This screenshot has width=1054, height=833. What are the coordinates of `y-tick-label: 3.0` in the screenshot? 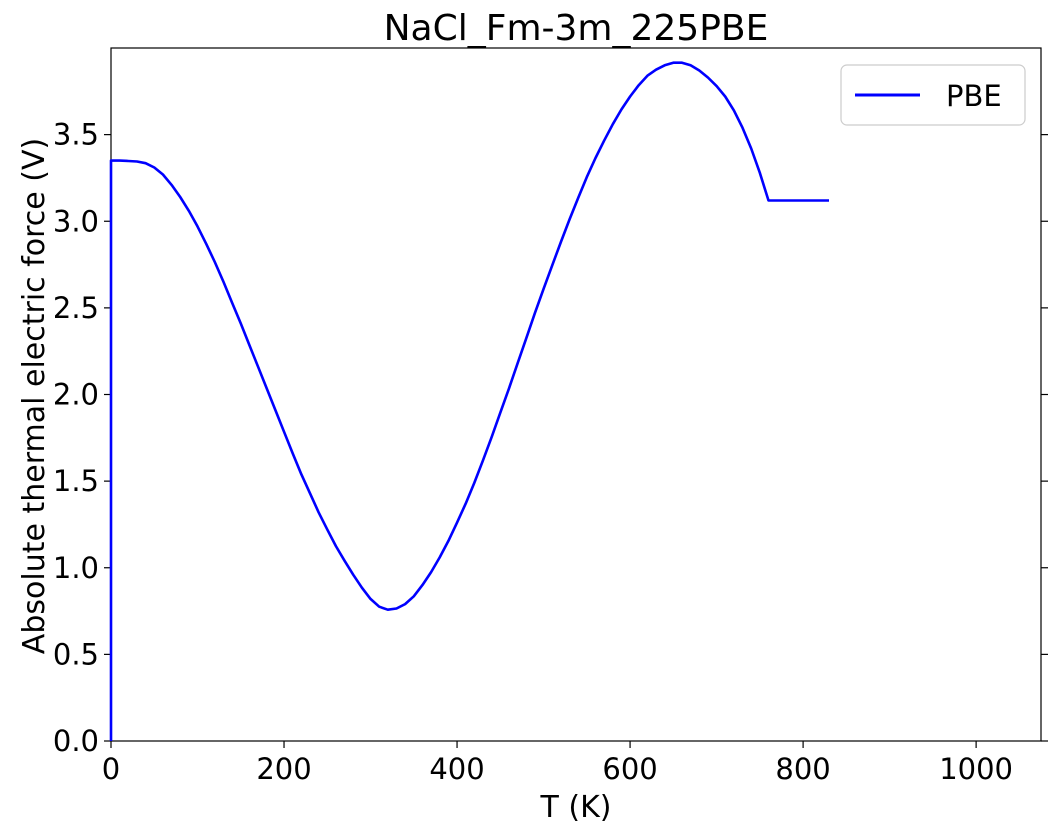 It's located at (76, 221).